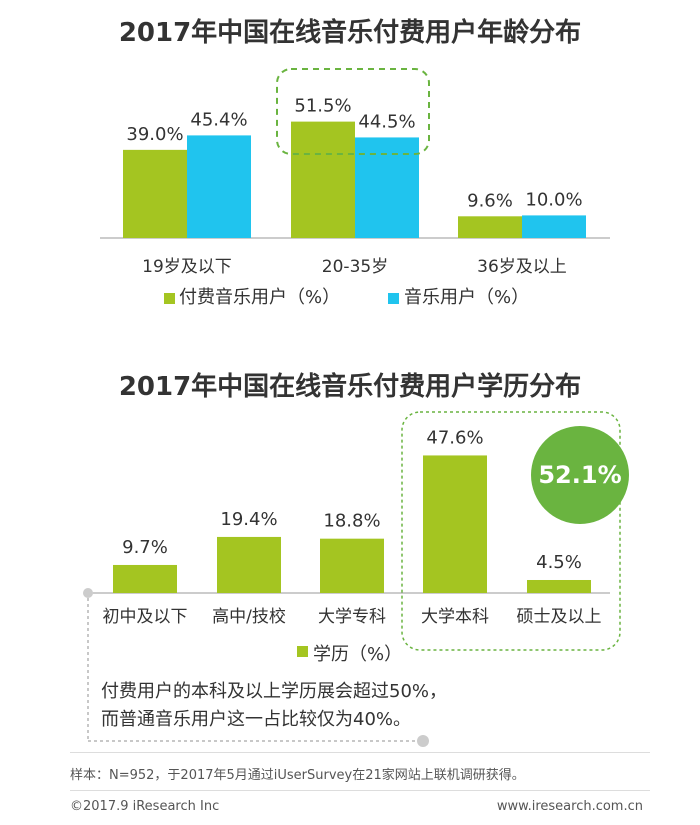 This screenshot has height=825, width=700. Describe the element at coordinates (274, 706) in the screenshot. I see `education-note: 付费用户的本科及以上学历展会超过50%， 而普通音乐用户这一占比较仅为40%。` at that location.